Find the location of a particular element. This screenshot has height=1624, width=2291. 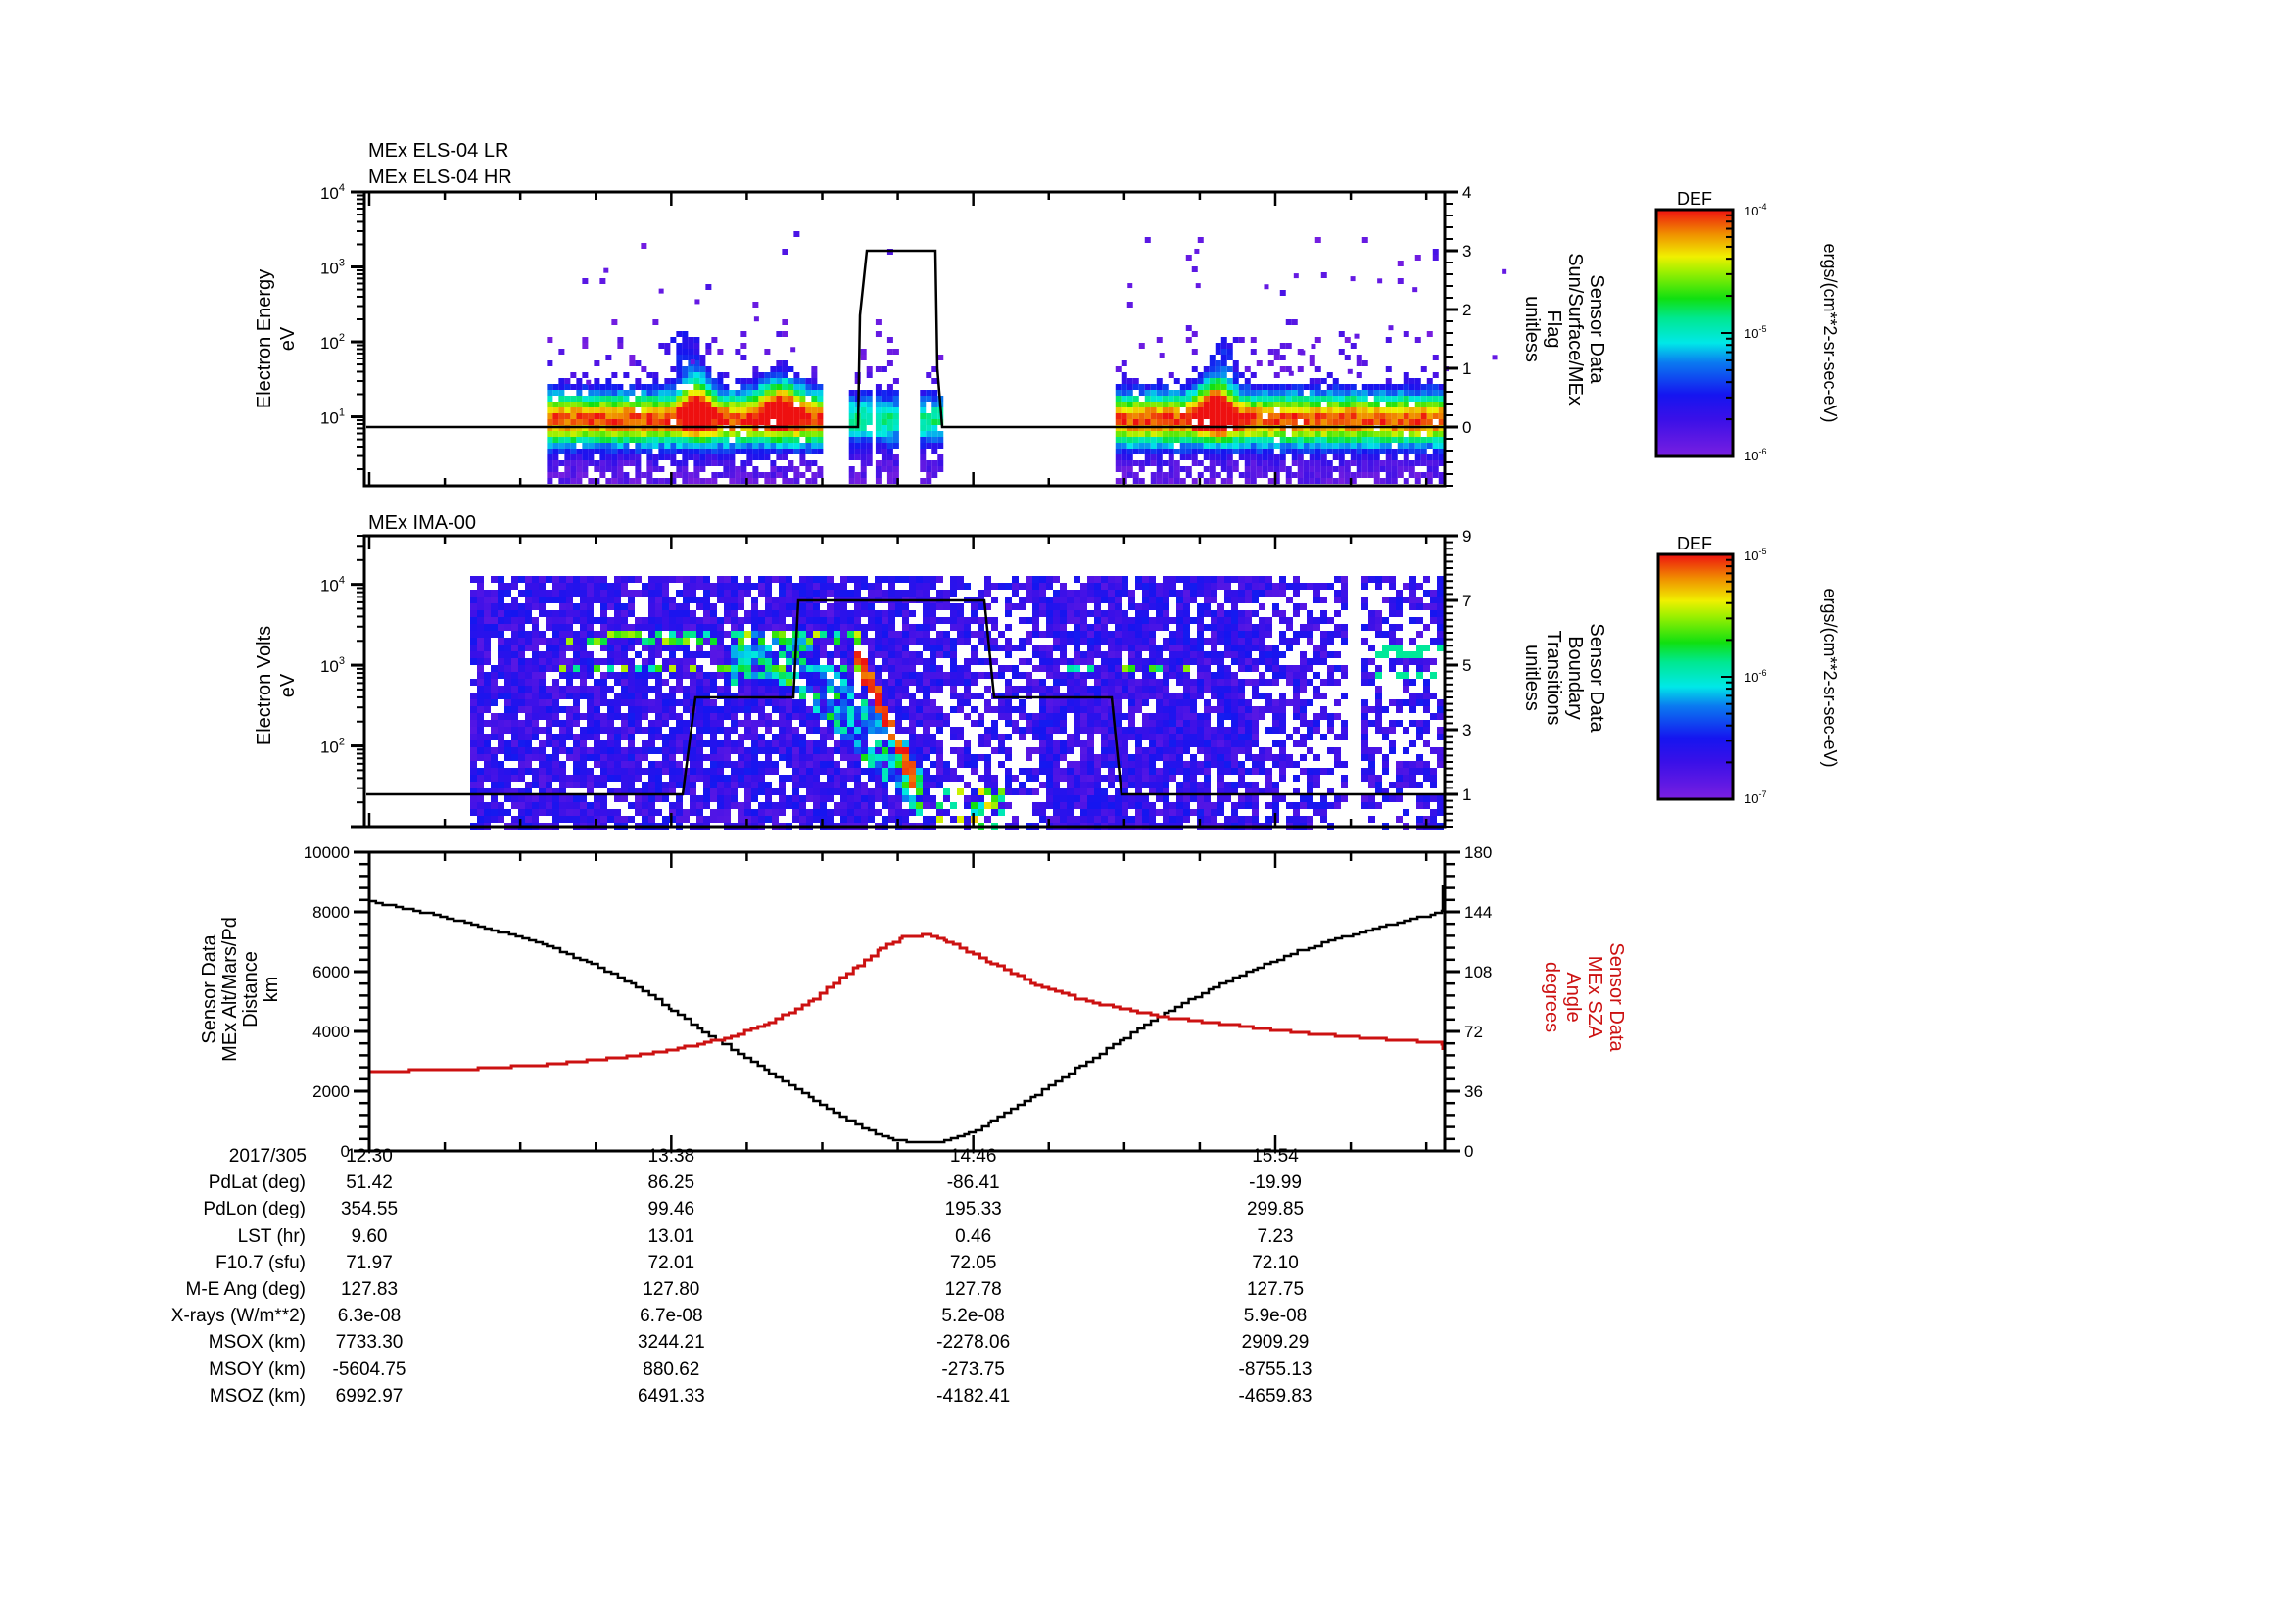

svg-text: 2 is located at coordinates (1466, 310).